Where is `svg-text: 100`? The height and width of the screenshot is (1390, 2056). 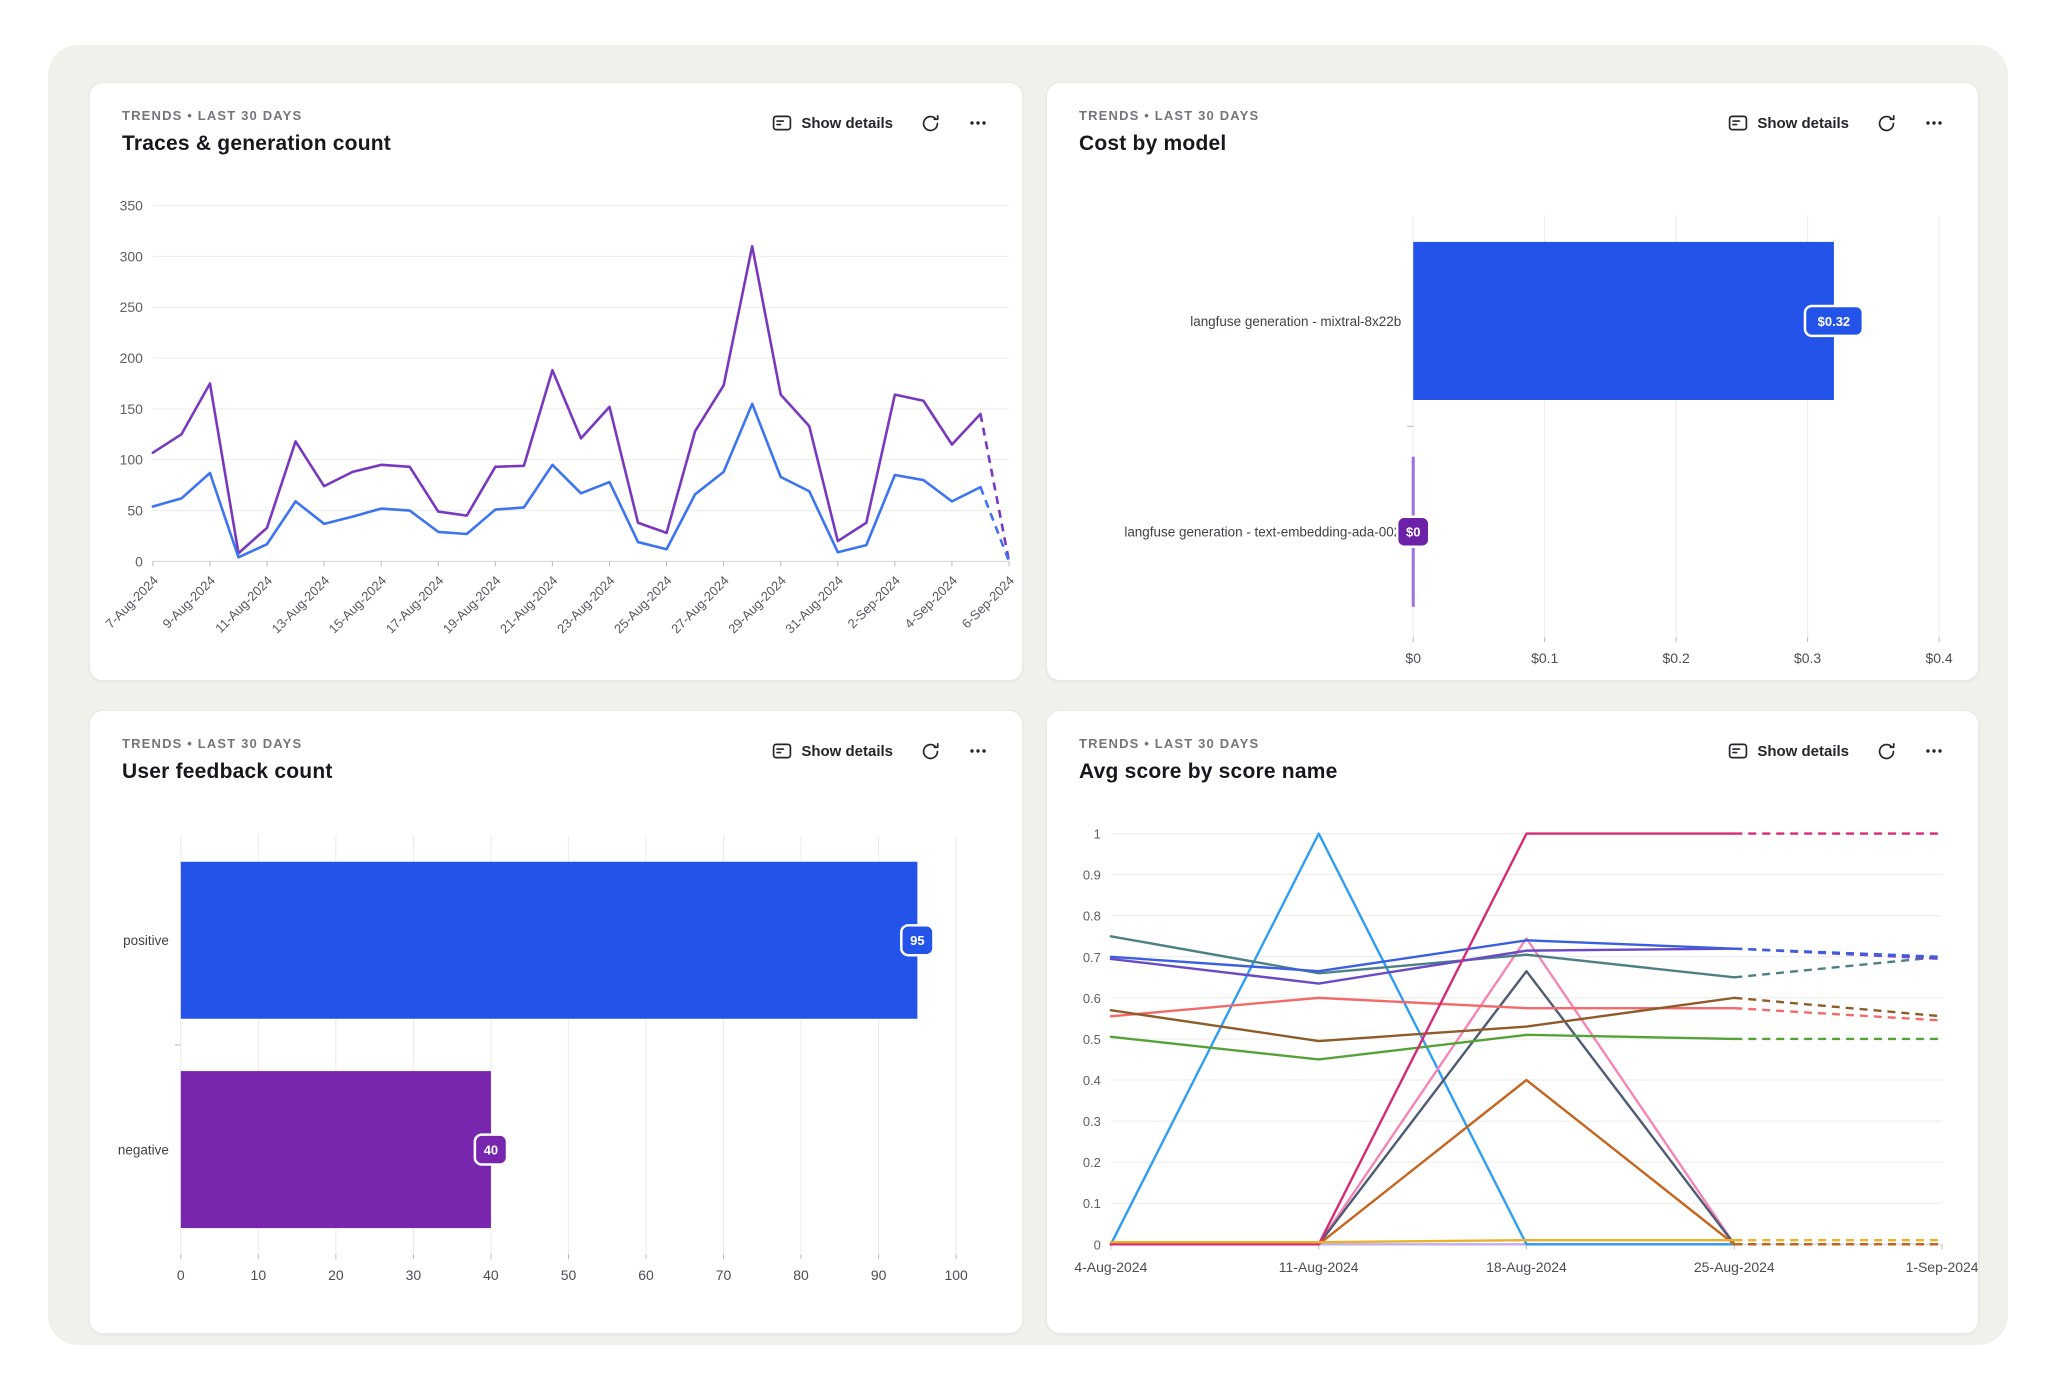 svg-text: 100 is located at coordinates (132, 460).